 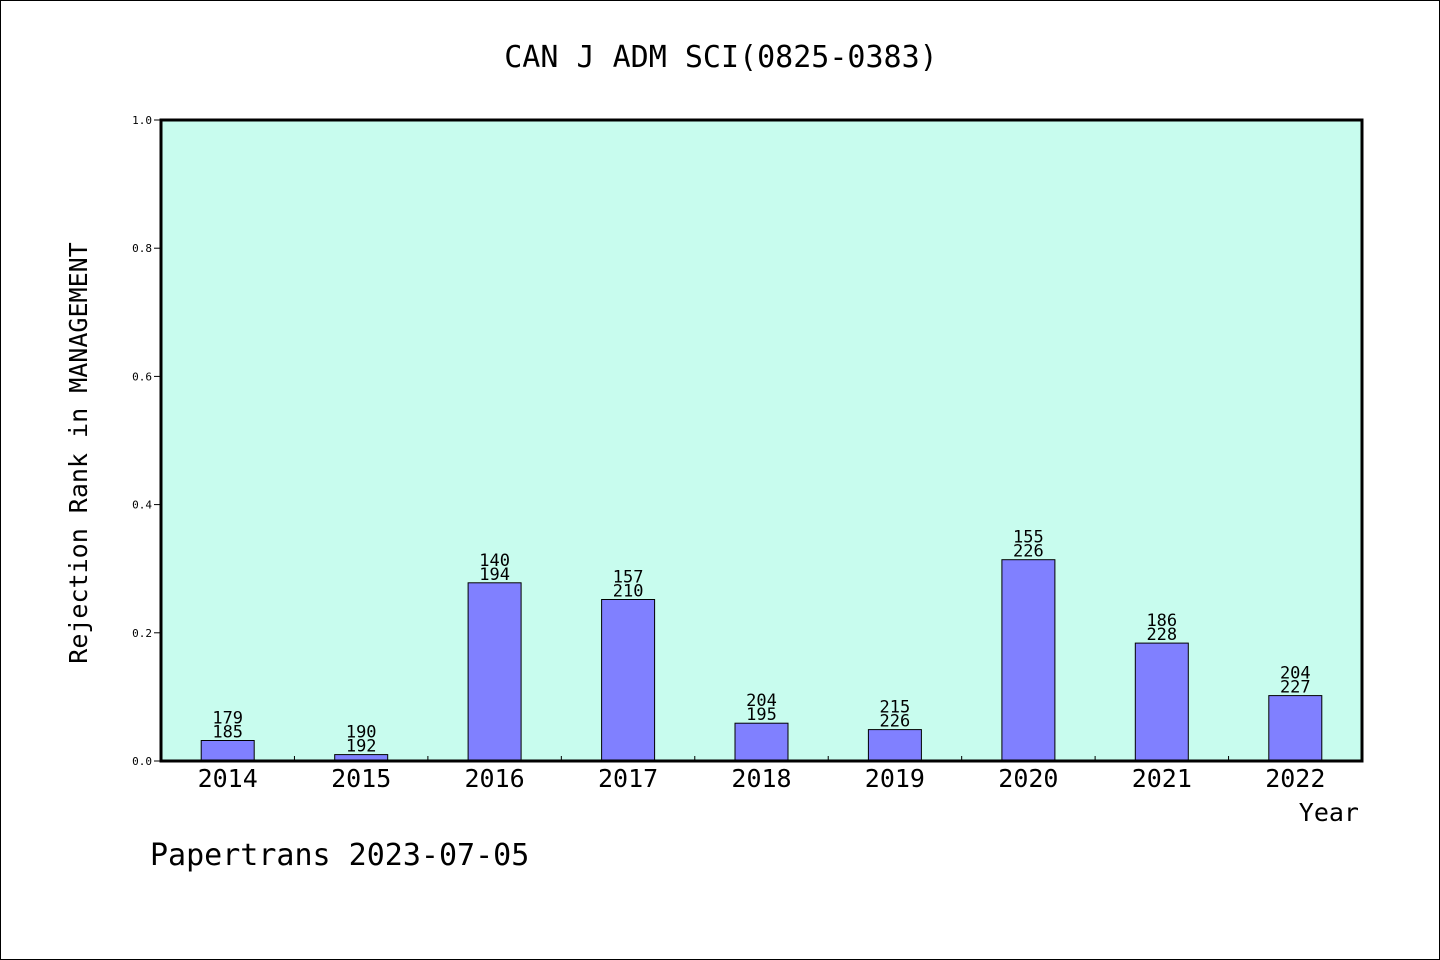 I want to click on bar-label-bottom: 185, so click(x=227, y=733).